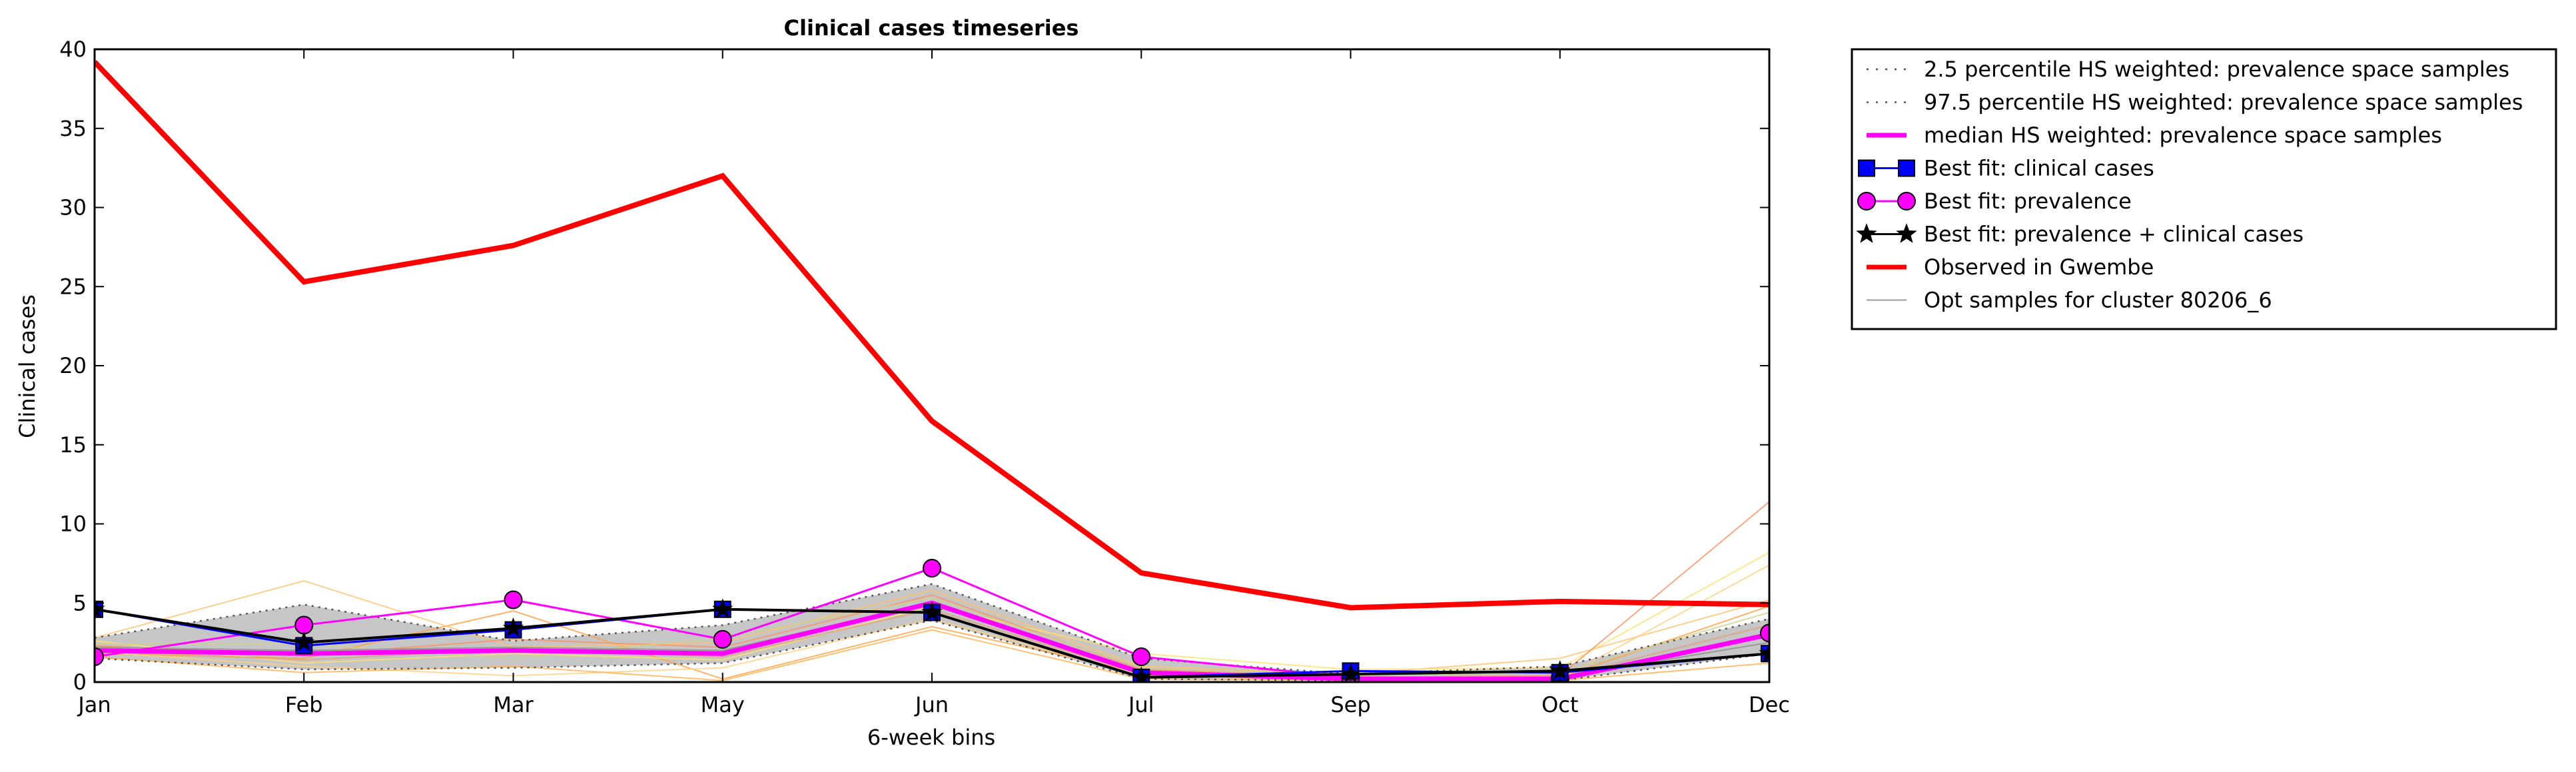  What do you see at coordinates (73, 365) in the screenshot?
I see `y-tick-label: 20` at bounding box center [73, 365].